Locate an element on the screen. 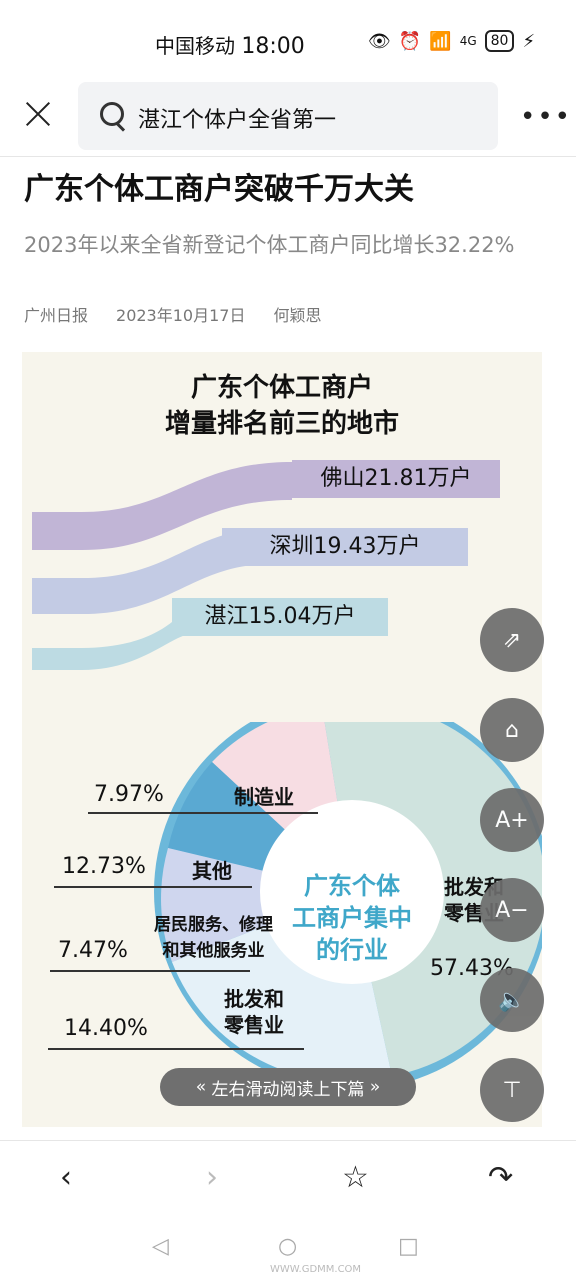  system-home-icon: ○ is located at coordinates (288, 1246).